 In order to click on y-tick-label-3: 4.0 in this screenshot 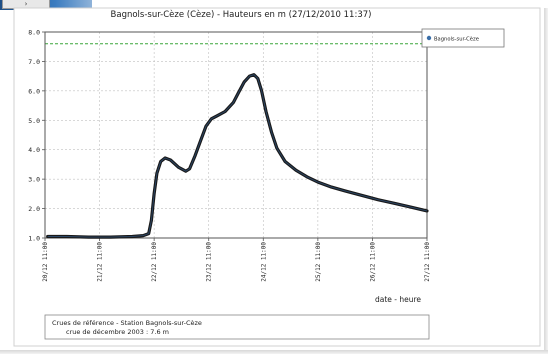, I will do `click(34, 150)`.